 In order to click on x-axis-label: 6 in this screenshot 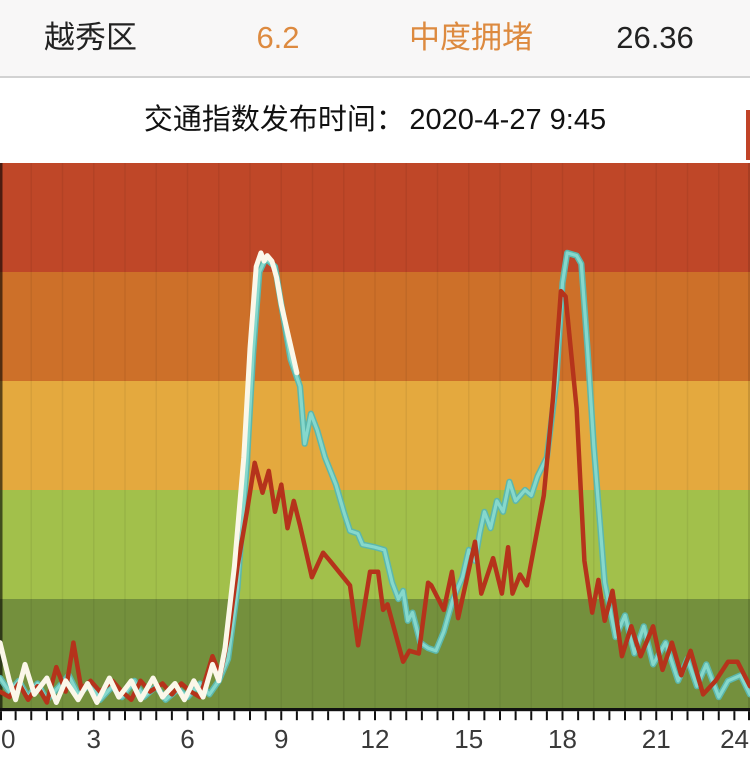, I will do `click(187, 739)`.